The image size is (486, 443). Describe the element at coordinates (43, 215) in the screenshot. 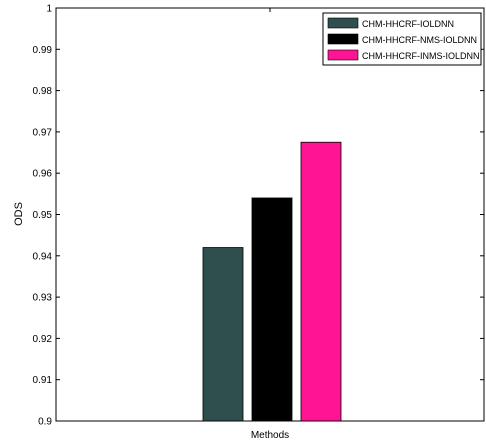

I see `y-tick-label: 0.95` at that location.